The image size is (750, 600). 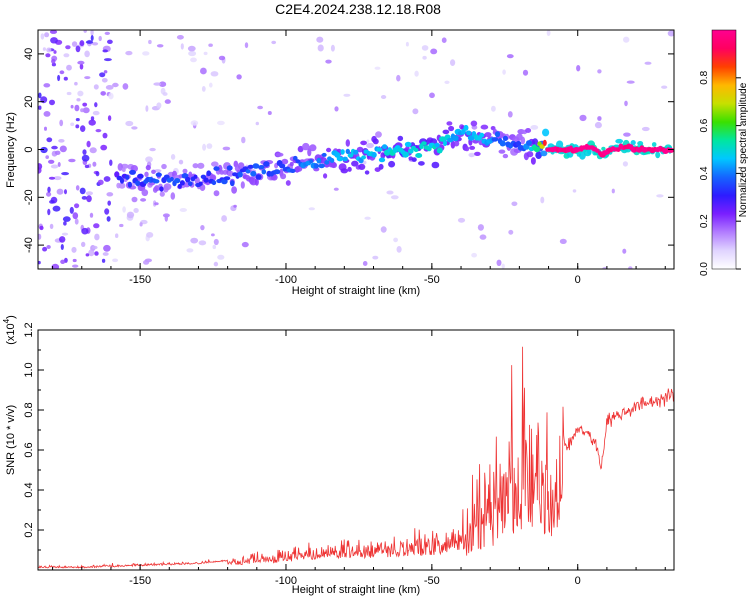 What do you see at coordinates (29, 449) in the screenshot?
I see `y-tick-label: 0.6` at bounding box center [29, 449].